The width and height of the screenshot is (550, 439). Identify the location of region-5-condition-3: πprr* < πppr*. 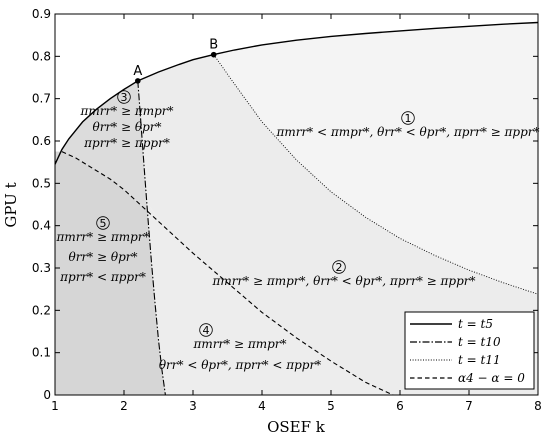
(102, 277).